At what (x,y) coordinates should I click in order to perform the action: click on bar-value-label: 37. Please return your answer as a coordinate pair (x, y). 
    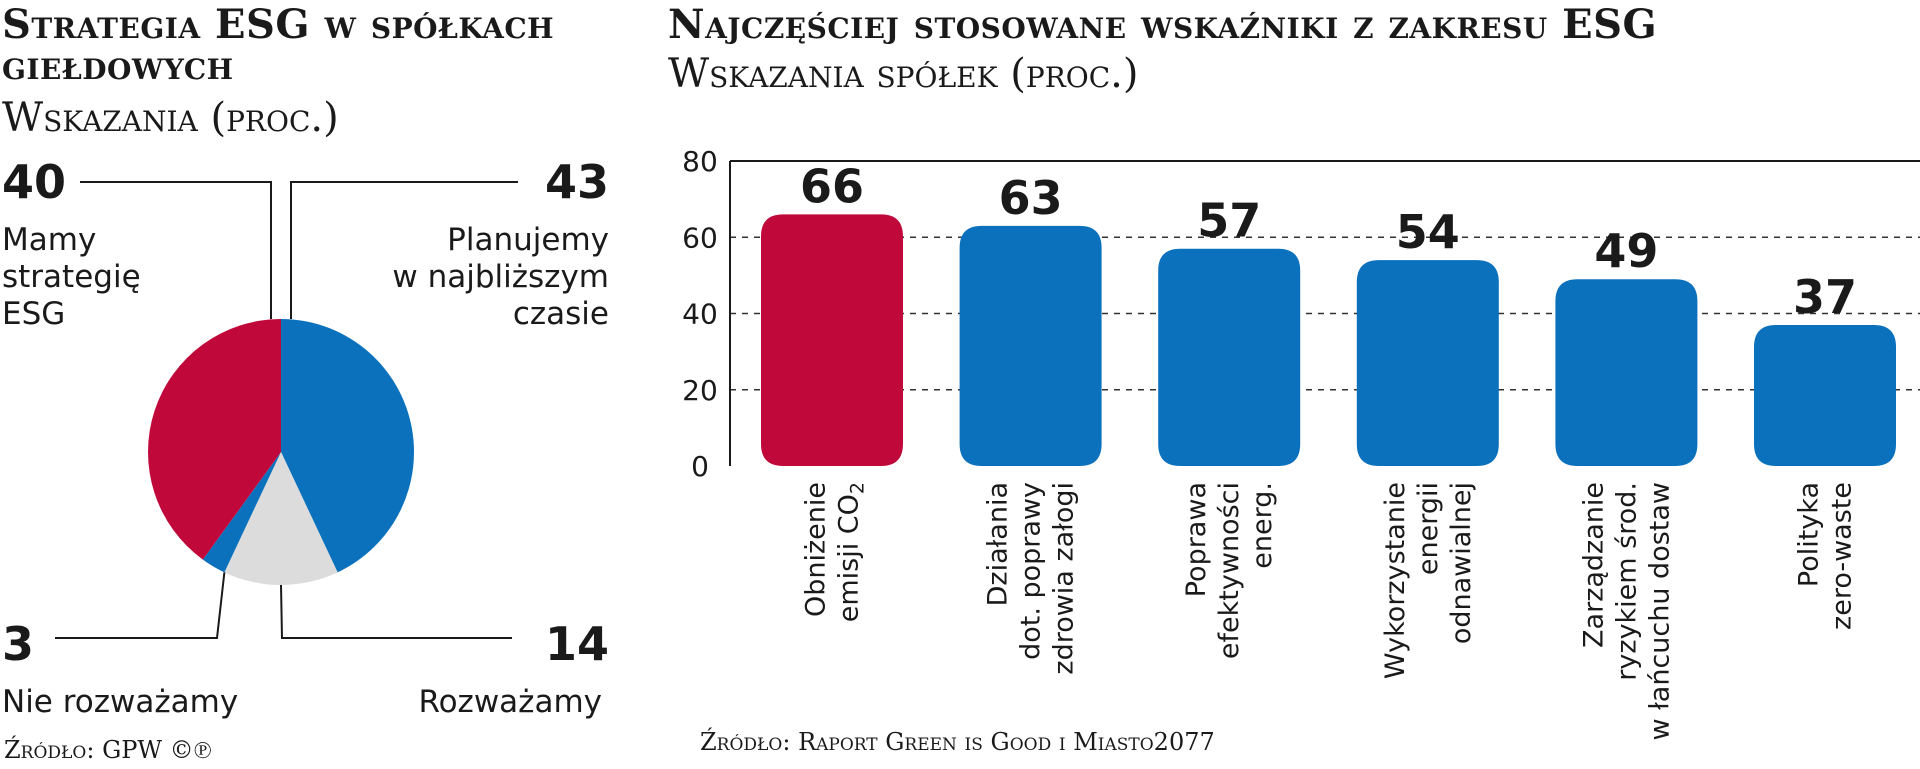
    Looking at the image, I should click on (1825, 297).